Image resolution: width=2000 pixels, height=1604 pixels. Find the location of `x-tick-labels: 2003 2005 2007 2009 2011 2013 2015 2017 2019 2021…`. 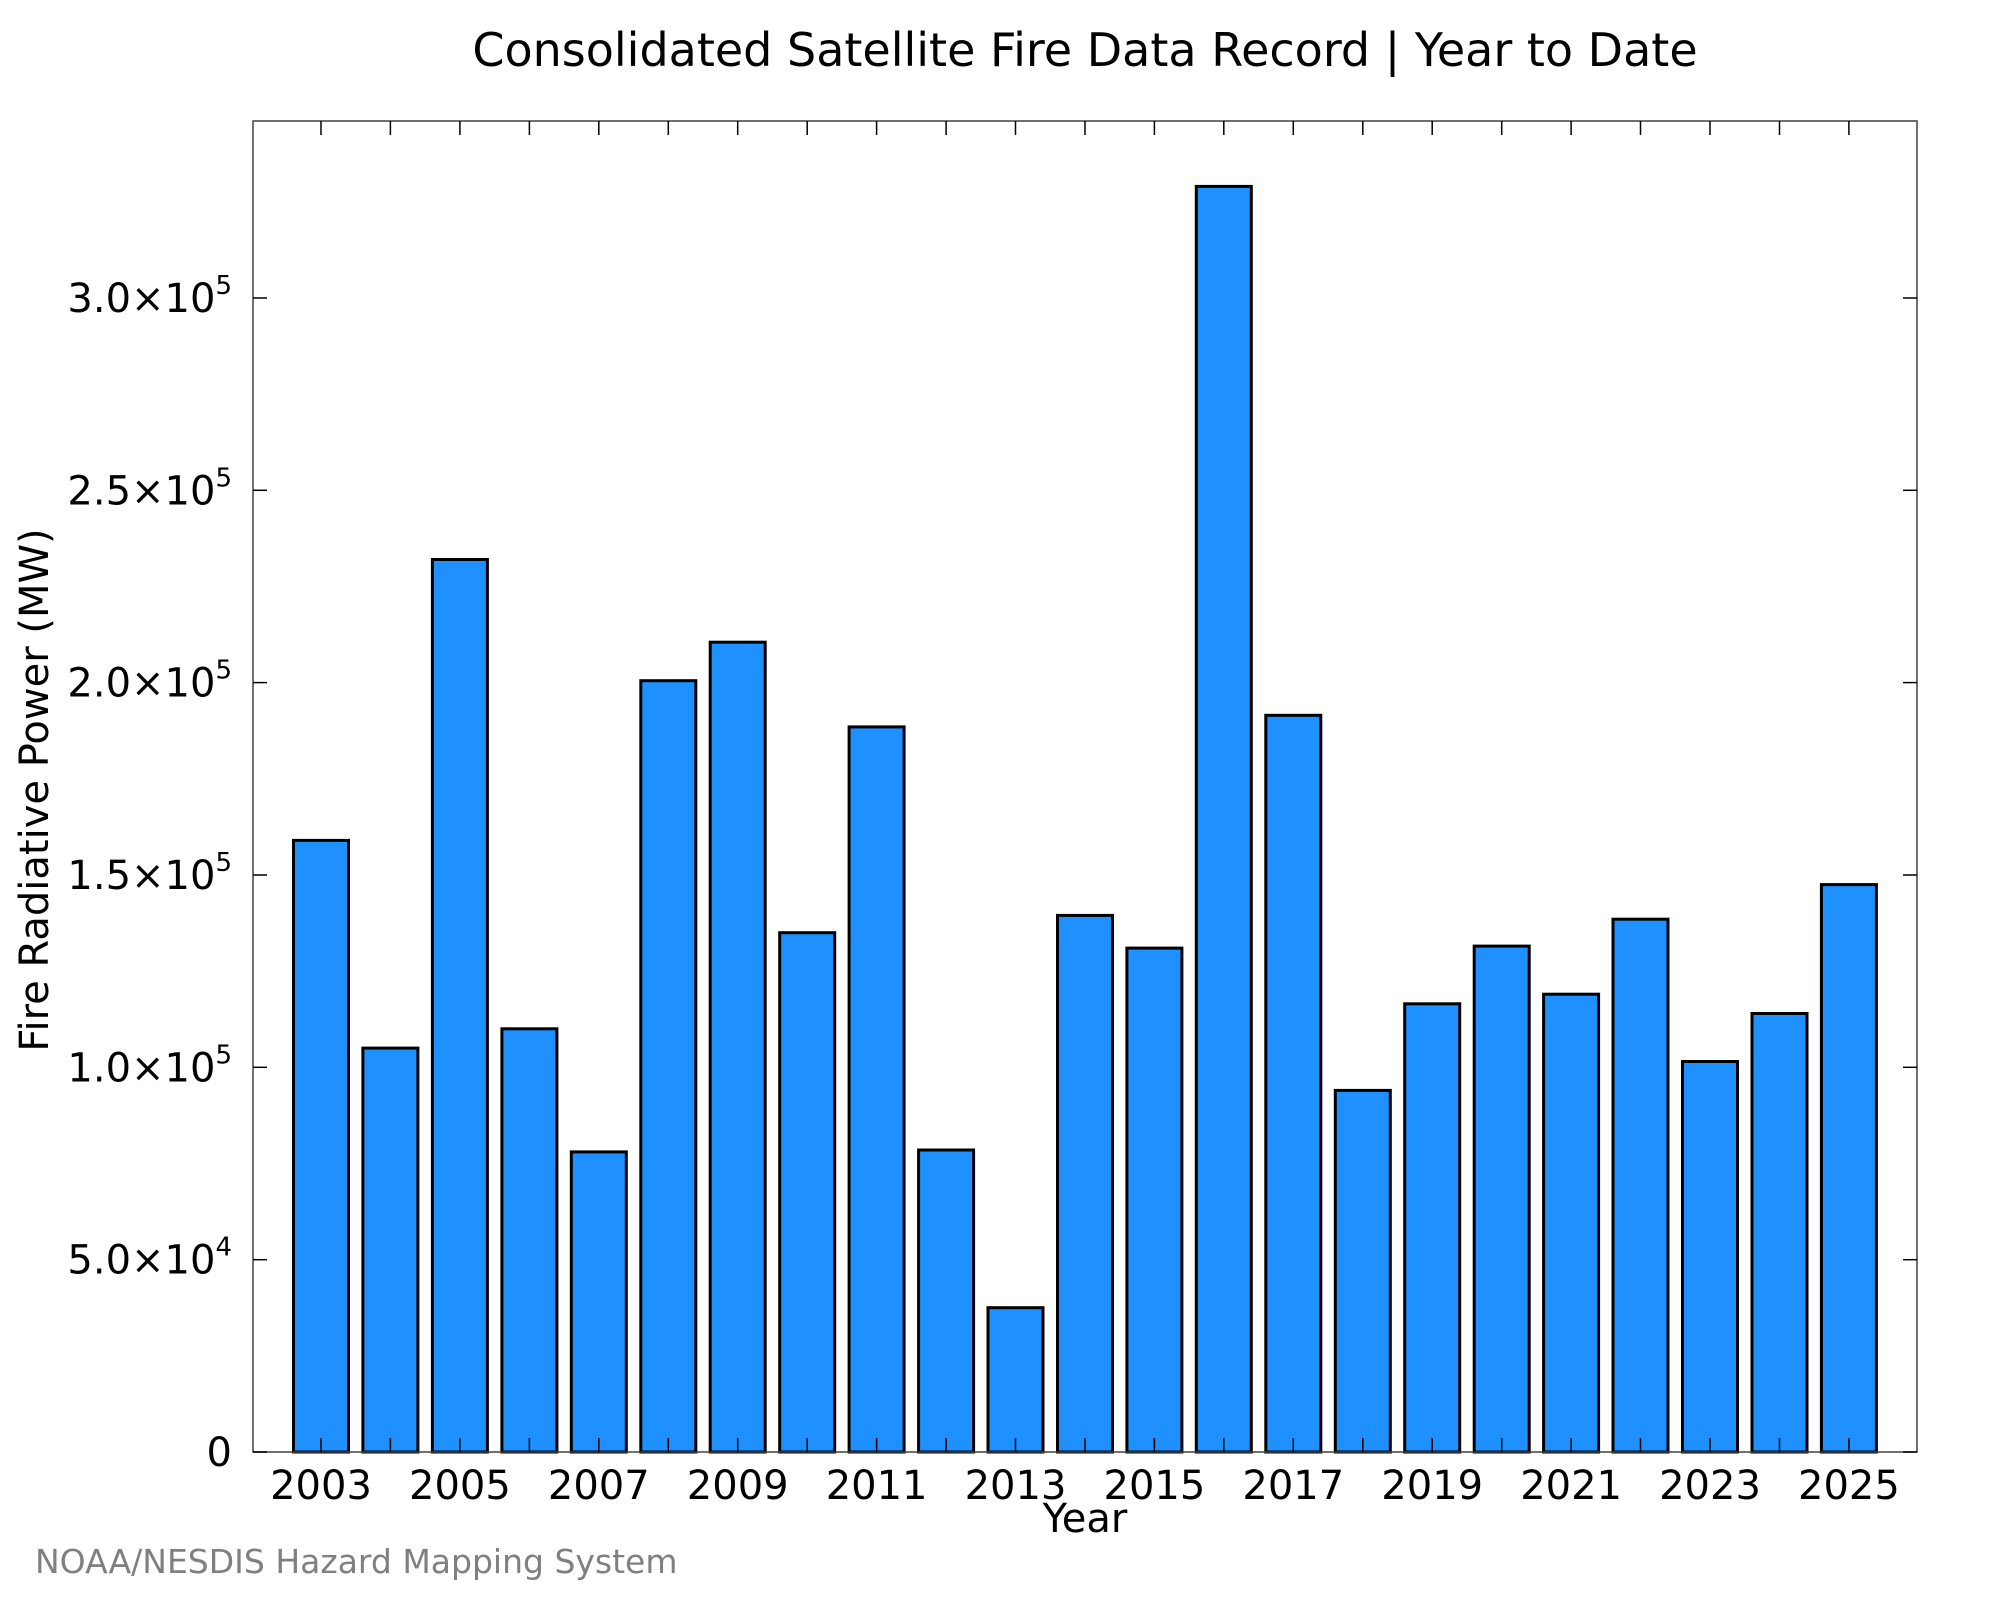

x-tick-labels: 2003 2005 2007 2009 2011 2013 2015 2017 2019 2021… is located at coordinates (1085, 1486).